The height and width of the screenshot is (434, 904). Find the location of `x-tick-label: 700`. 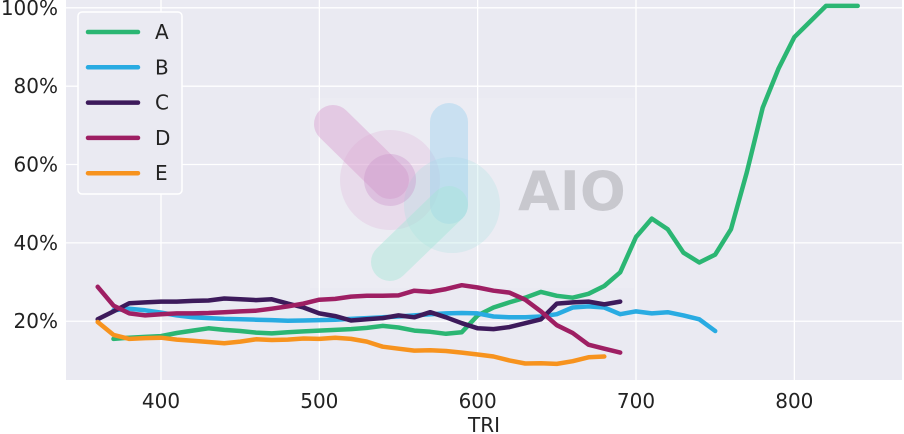

x-tick-label: 700 is located at coordinates (636, 401).